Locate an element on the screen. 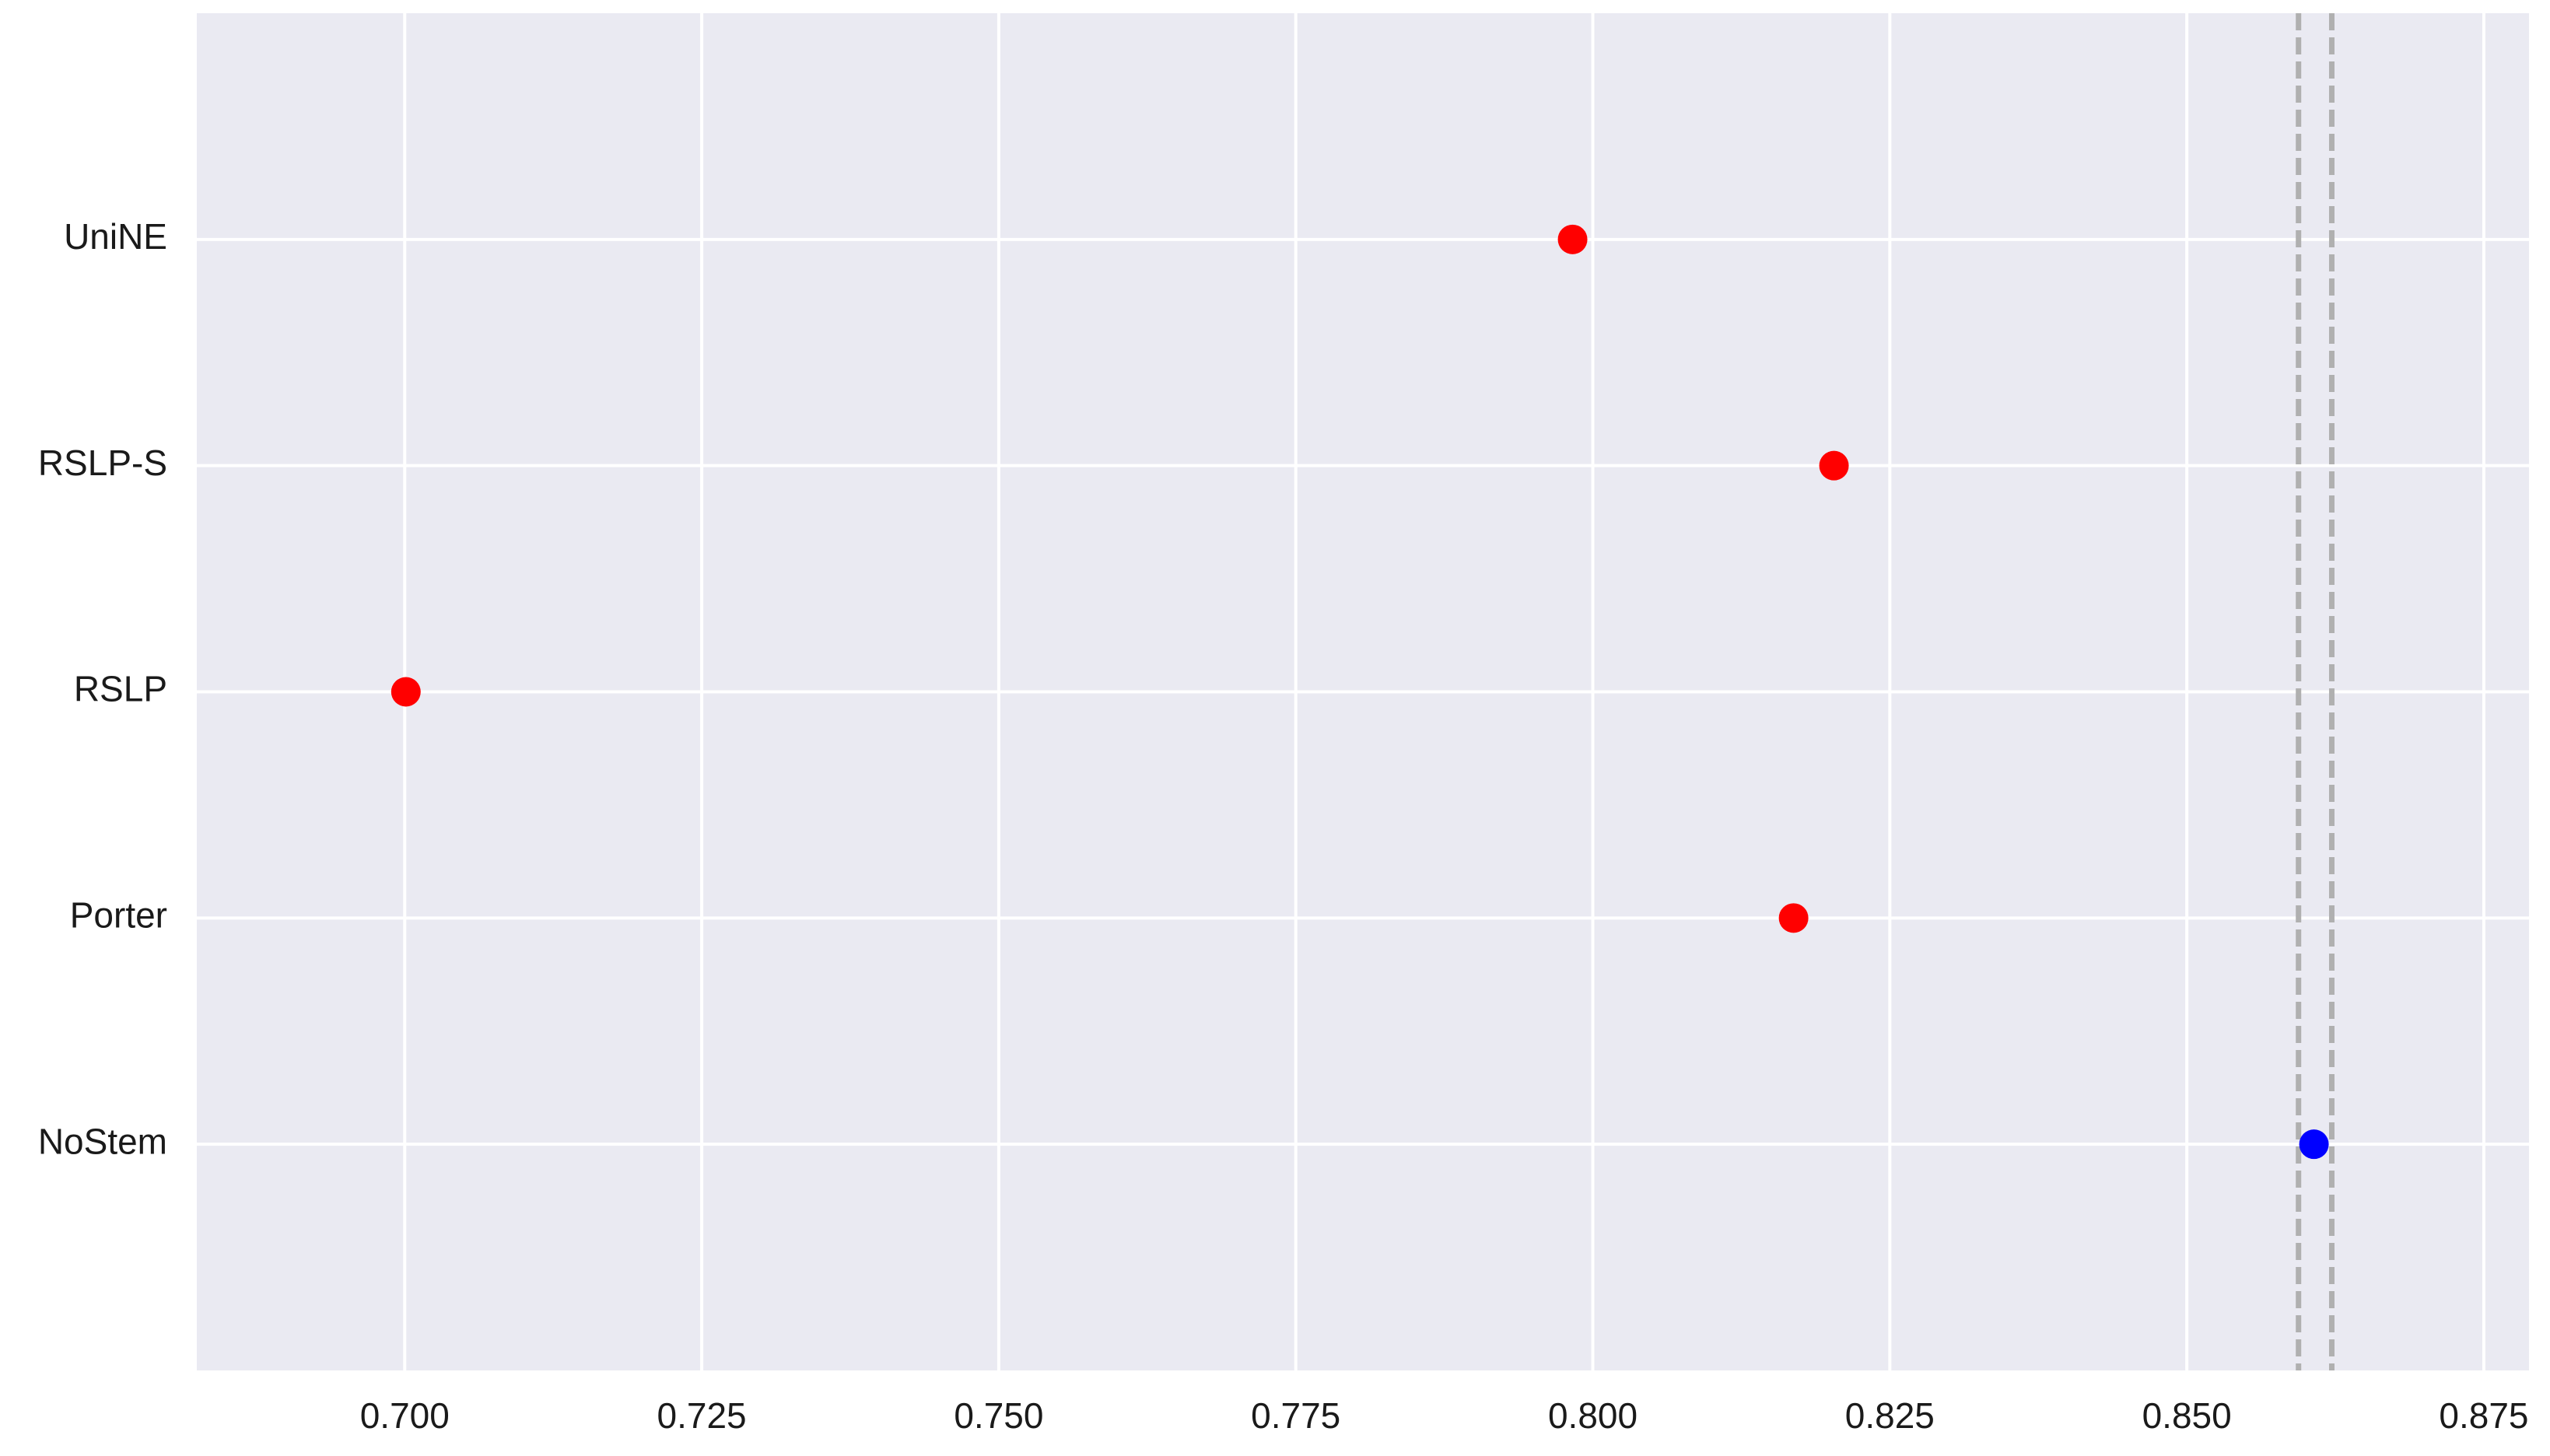 The image size is (2550, 1456). y-tick-label: RSLP is located at coordinates (120, 689).